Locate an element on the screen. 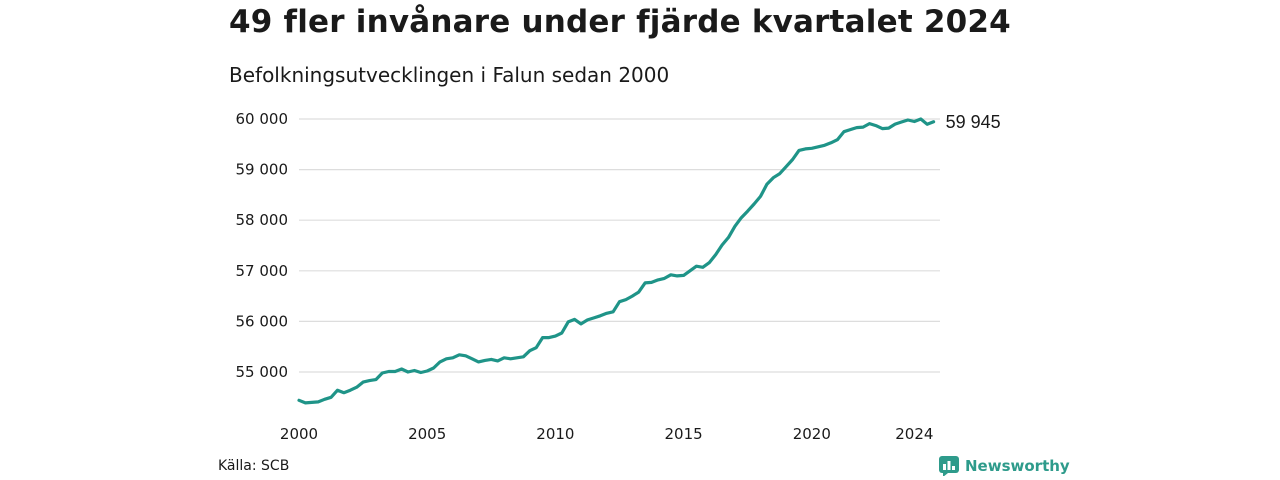 The image size is (1280, 480). y-tick-label: 57 000 is located at coordinates (262, 271).